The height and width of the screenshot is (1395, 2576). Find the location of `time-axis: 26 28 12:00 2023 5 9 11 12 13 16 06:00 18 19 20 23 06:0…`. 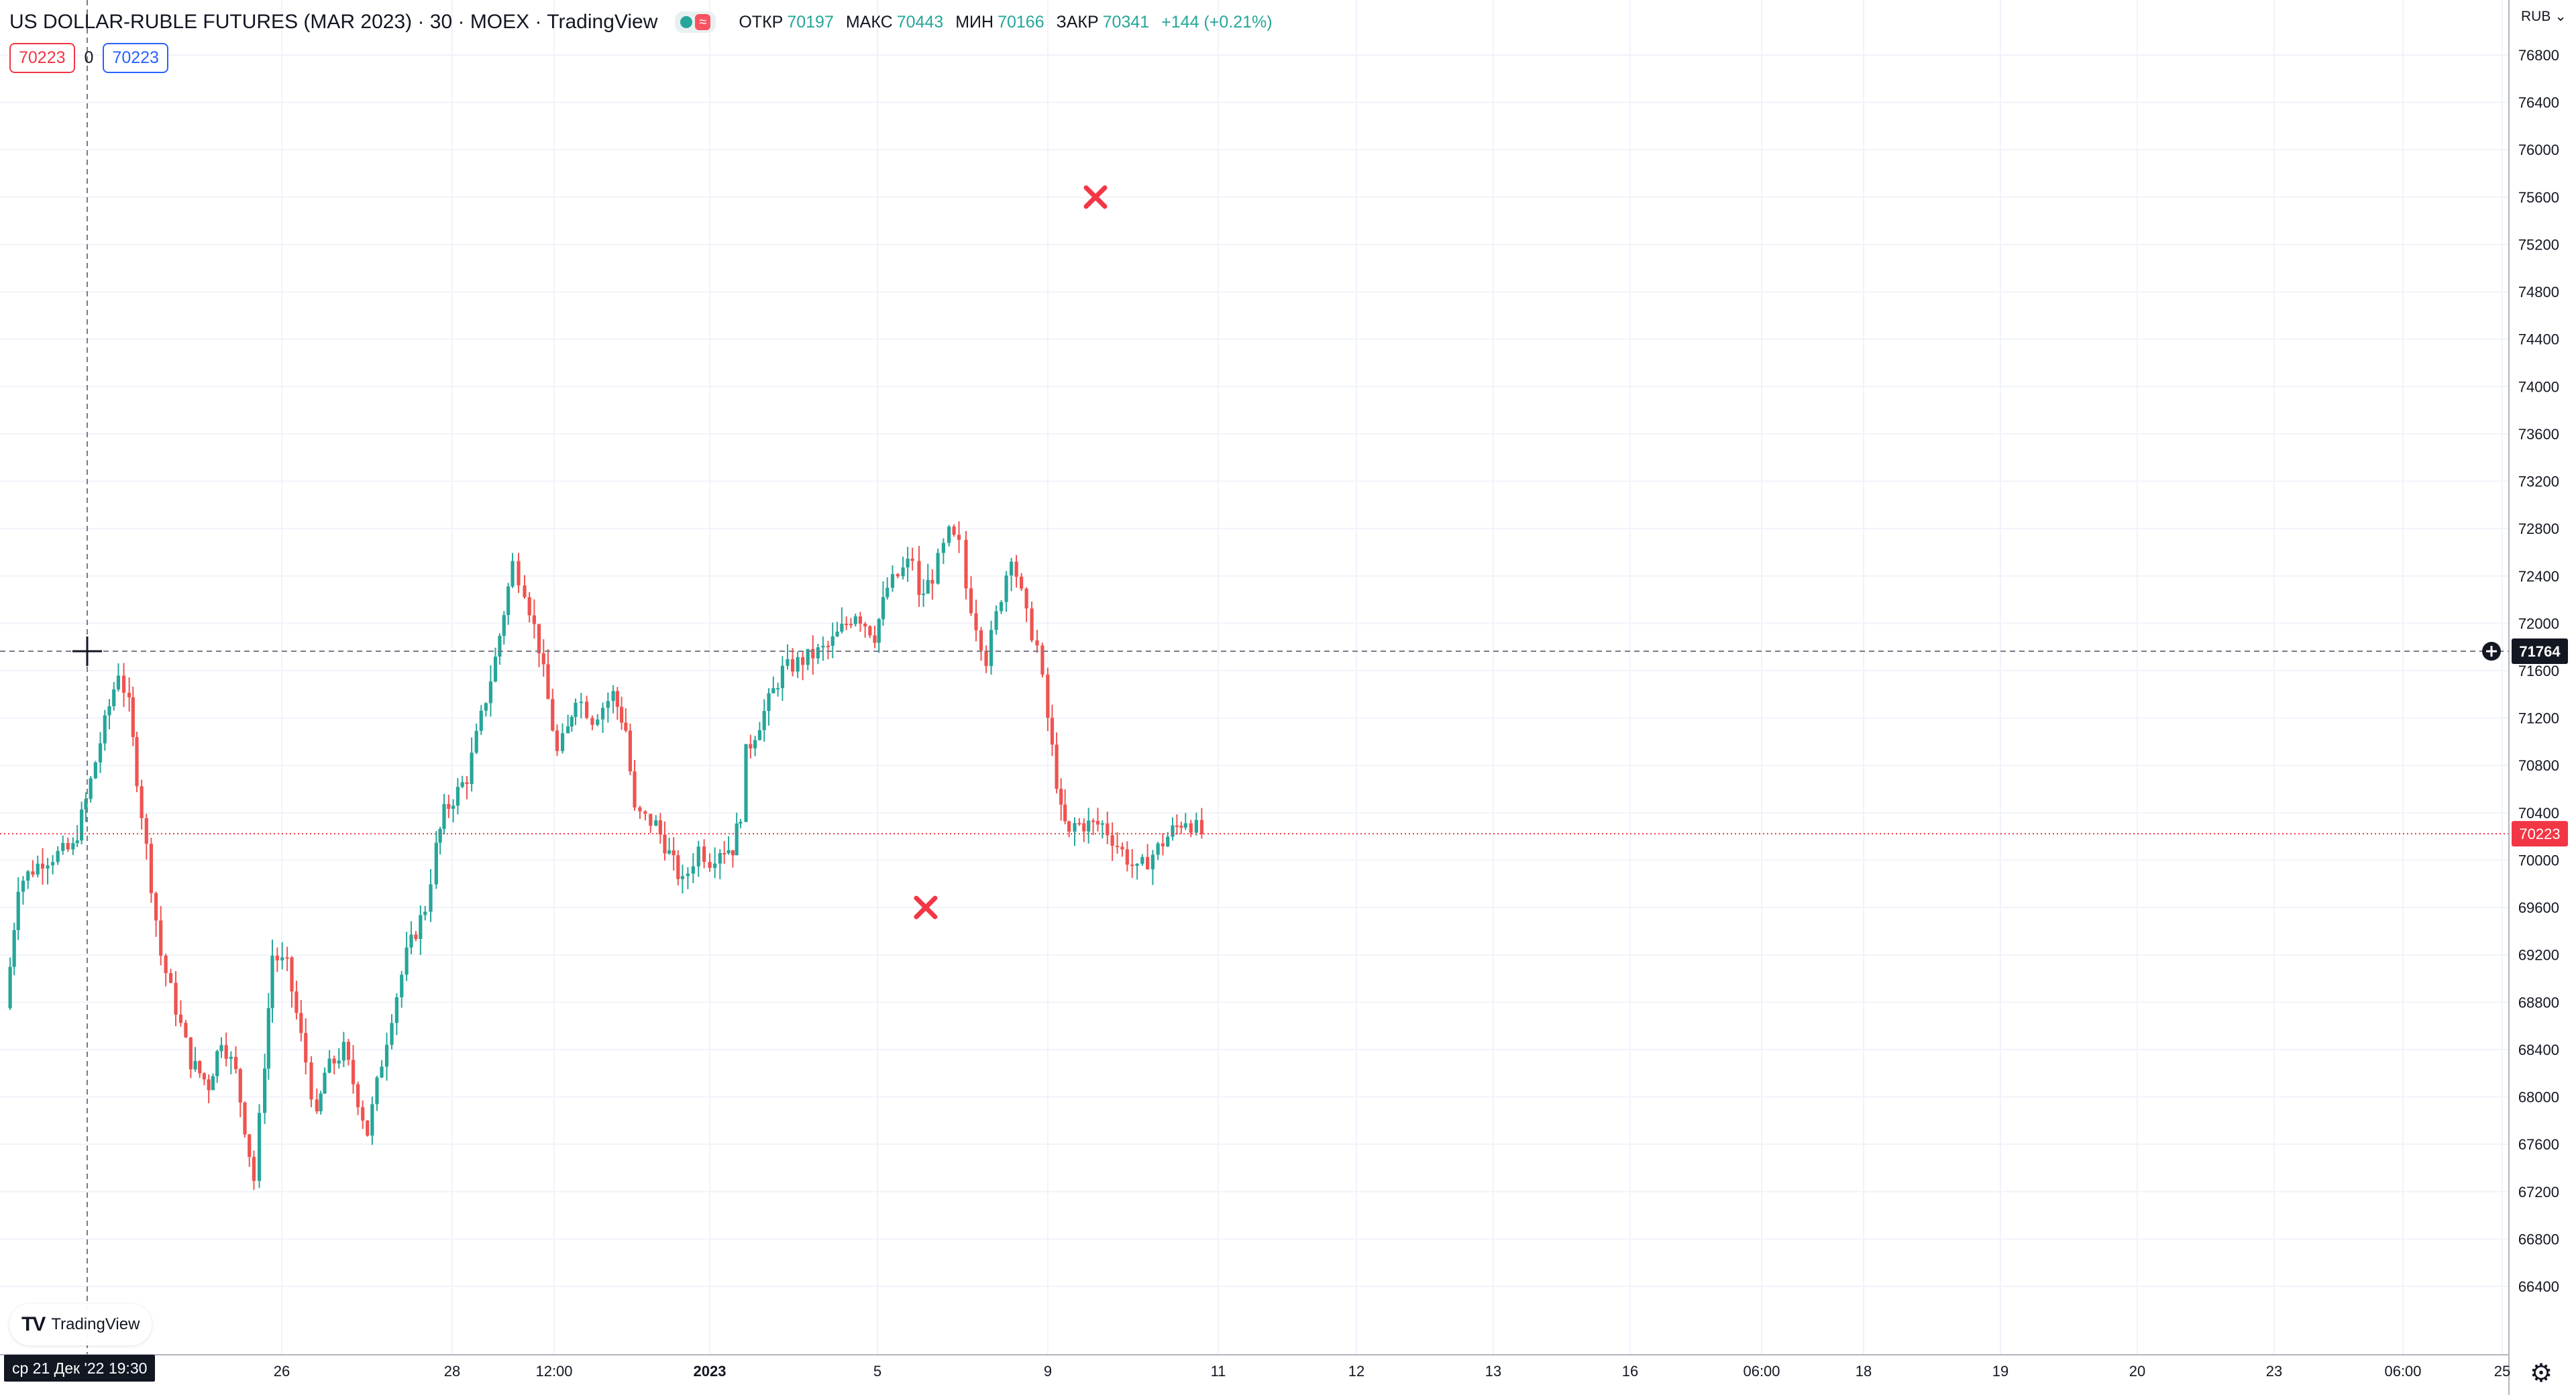

time-axis: 26 28 12:00 2023 5 9 11 12 13 16 06:00 18 19 20 23 06:0… is located at coordinates (1255, 1367).